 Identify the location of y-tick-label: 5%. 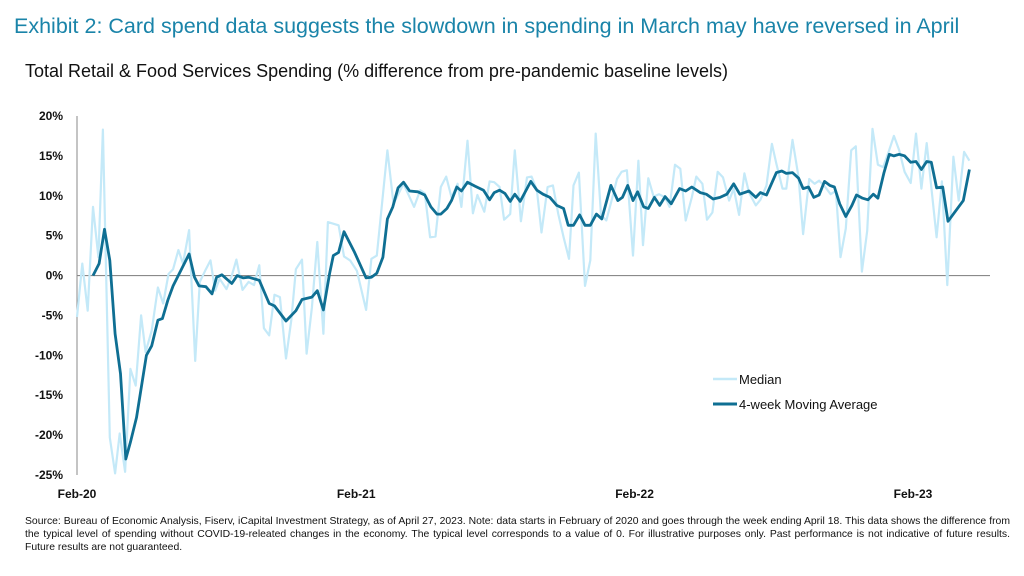
(55, 236).